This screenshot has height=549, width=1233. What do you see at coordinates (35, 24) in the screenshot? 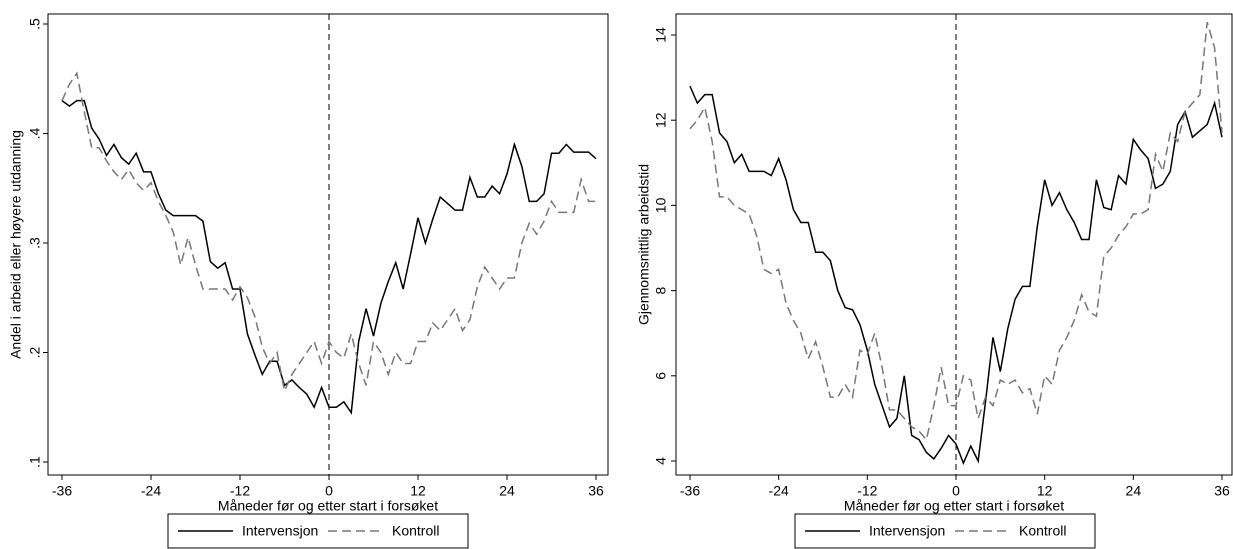
I see `y-tick-label: .5` at bounding box center [35, 24].